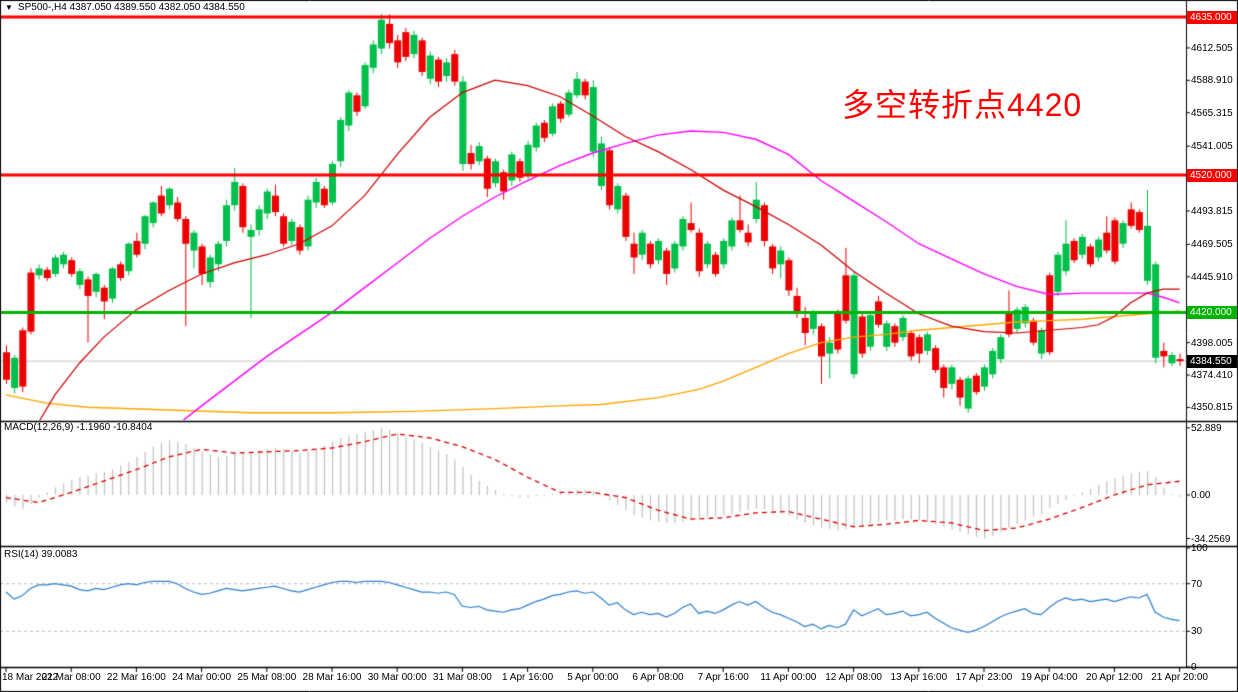 This screenshot has width=1238, height=692. I want to click on rsi-axis-label: 70, so click(1197, 584).